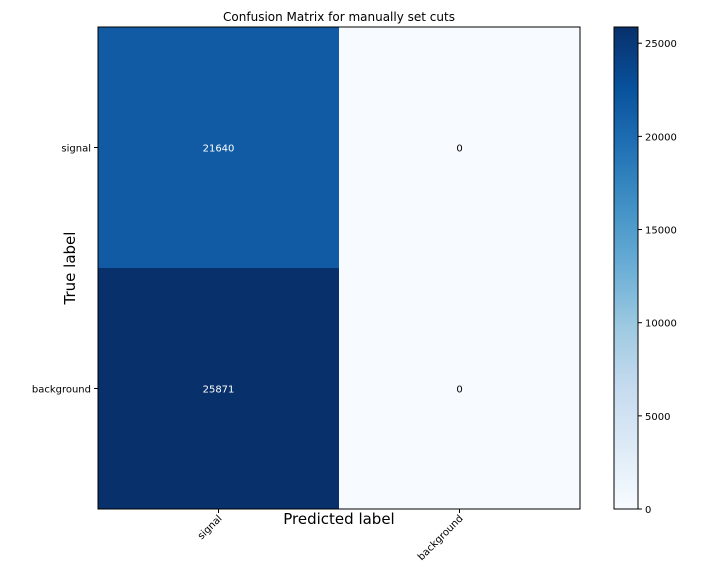  What do you see at coordinates (61, 390) in the screenshot?
I see `y-tick-label: background` at bounding box center [61, 390].